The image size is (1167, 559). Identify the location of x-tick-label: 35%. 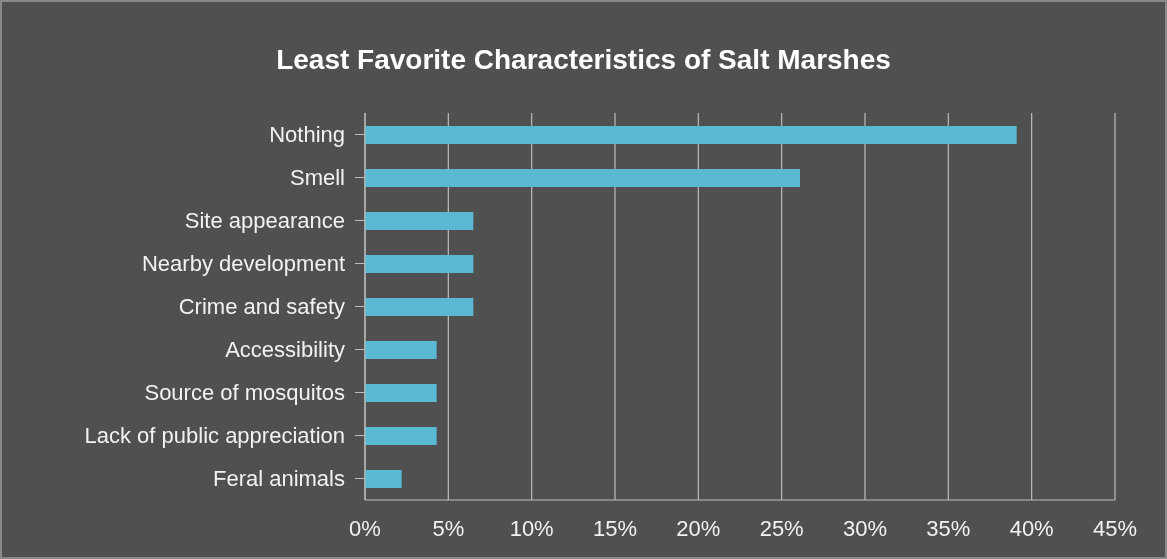
(948, 528).